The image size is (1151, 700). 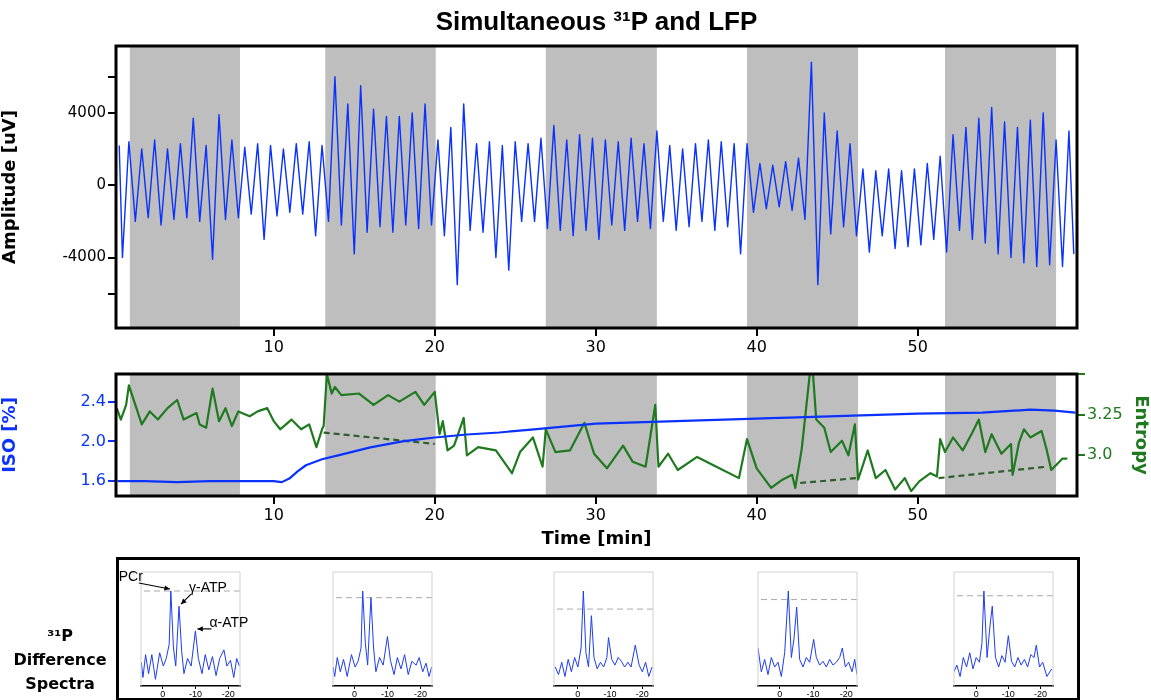 What do you see at coordinates (93, 480) in the screenshot?
I see `y-tick-label: 1.6` at bounding box center [93, 480].